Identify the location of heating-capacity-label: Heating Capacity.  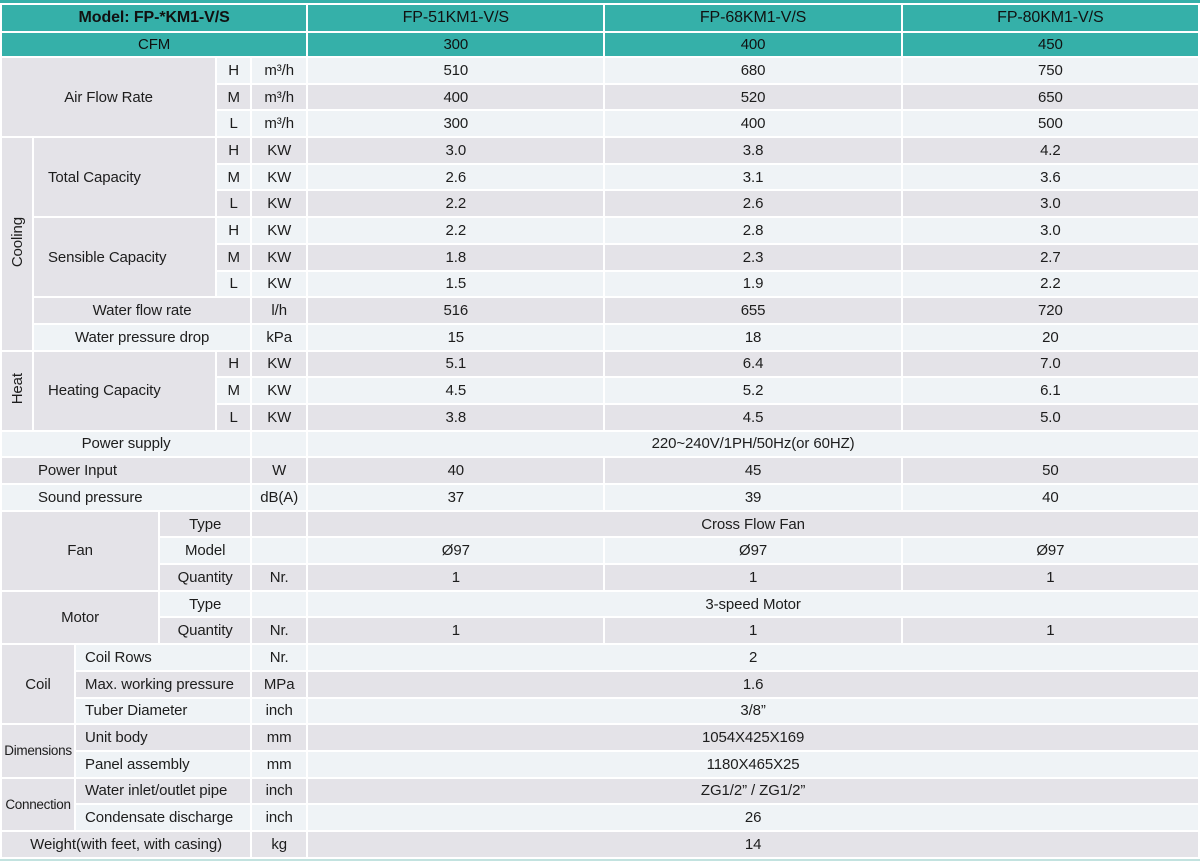
(125, 390).